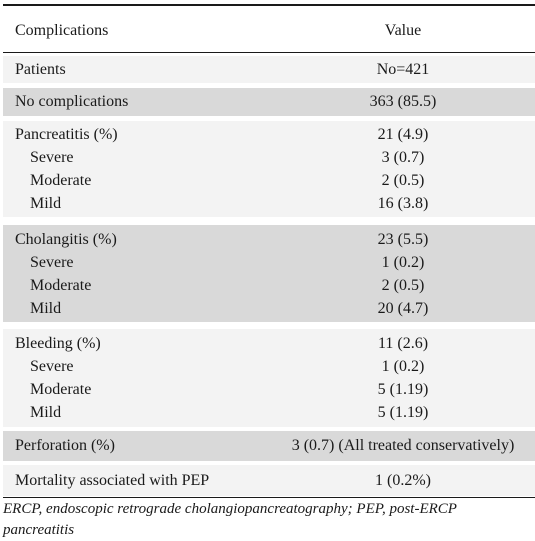  What do you see at coordinates (403, 445) in the screenshot?
I see `row-value: 3 (0.7) (All treated conservatively)` at bounding box center [403, 445].